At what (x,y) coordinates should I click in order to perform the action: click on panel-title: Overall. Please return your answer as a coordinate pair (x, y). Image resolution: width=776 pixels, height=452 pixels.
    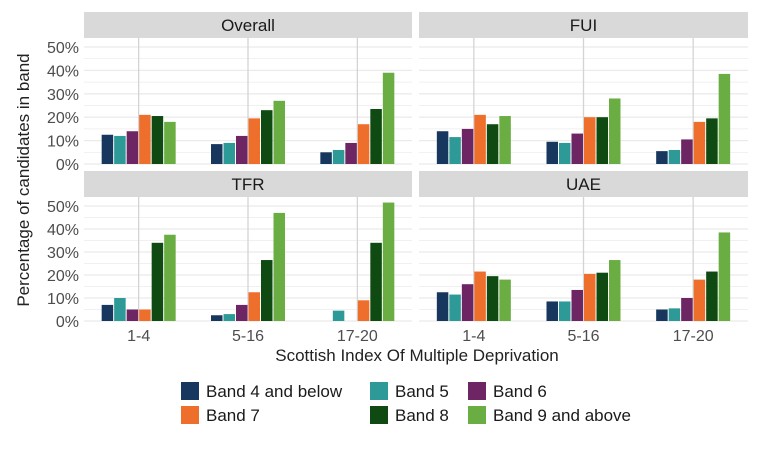
    Looking at the image, I should click on (248, 25).